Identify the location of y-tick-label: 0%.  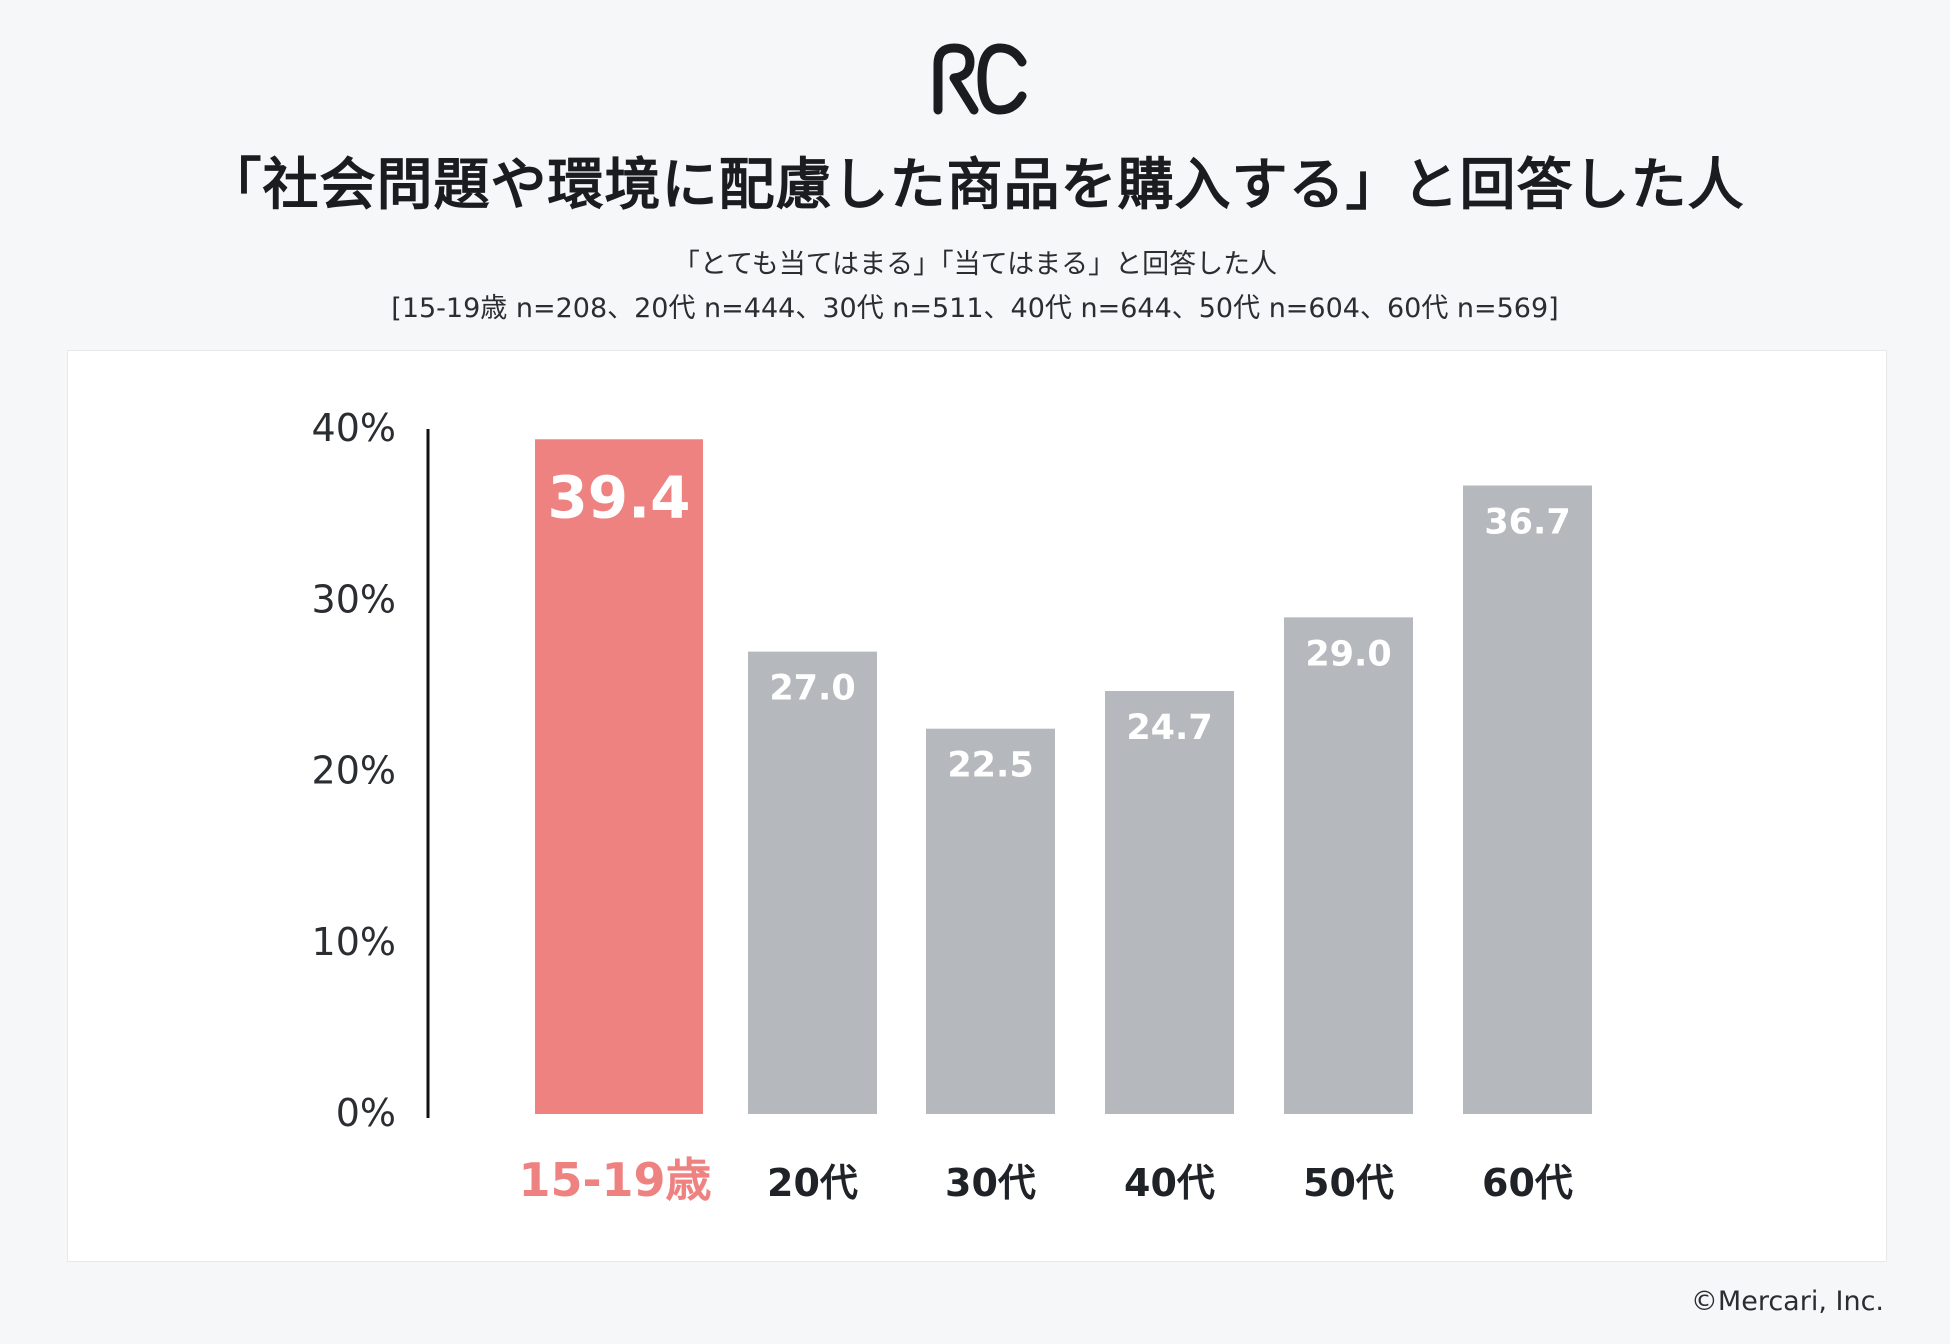
(366, 1113).